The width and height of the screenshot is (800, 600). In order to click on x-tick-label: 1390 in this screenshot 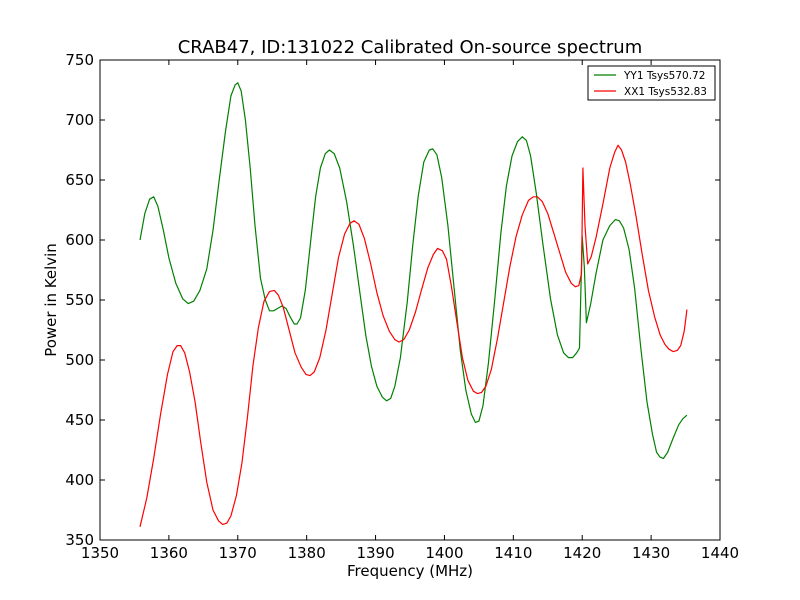, I will do `click(375, 553)`.